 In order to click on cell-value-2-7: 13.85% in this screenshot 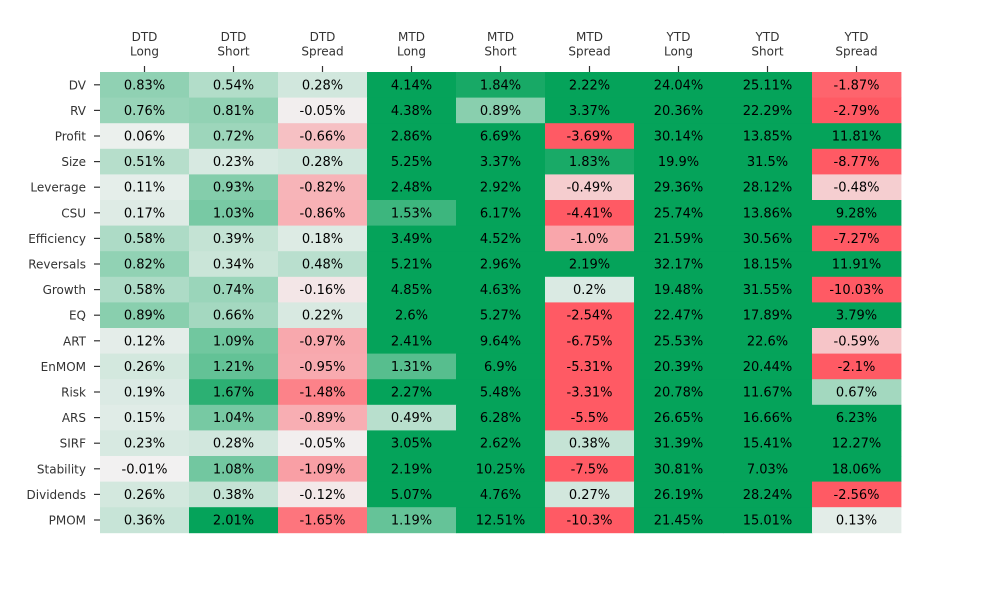, I will do `click(768, 137)`.